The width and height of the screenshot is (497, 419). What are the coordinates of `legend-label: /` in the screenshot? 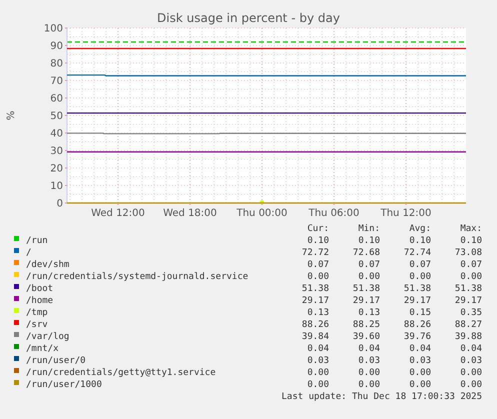 It's located at (29, 253).